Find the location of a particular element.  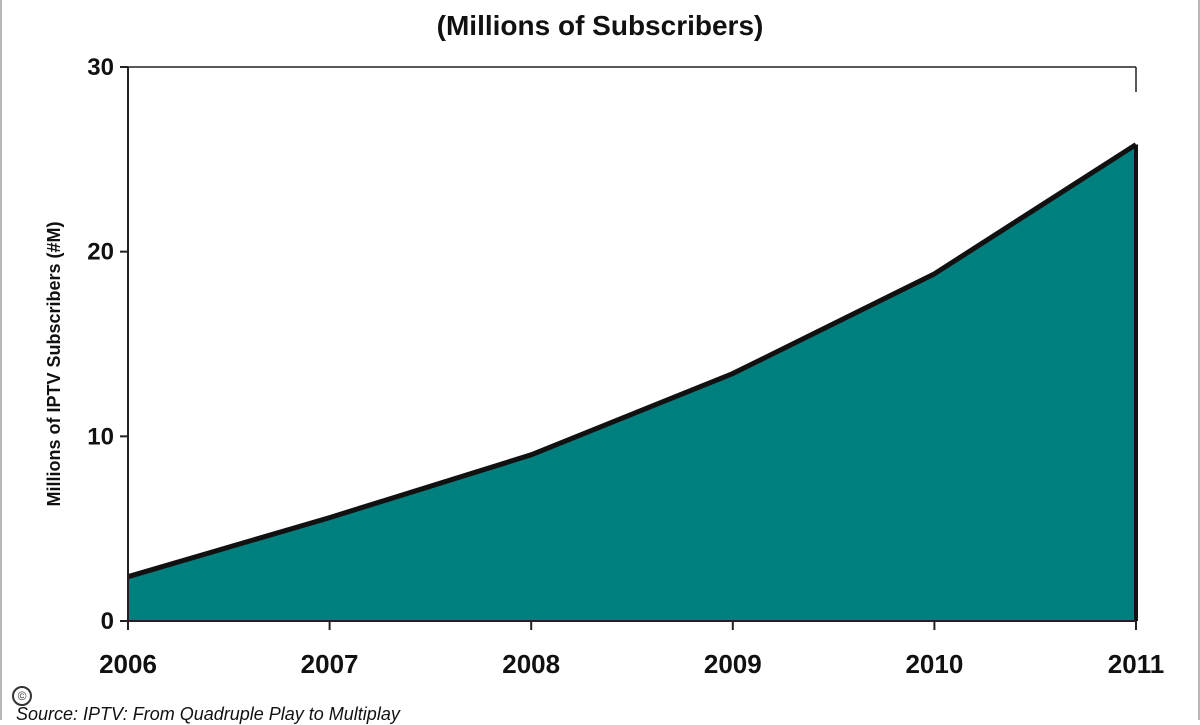

chart-subtitle: (Millions of Subscribers) is located at coordinates (600, 25).